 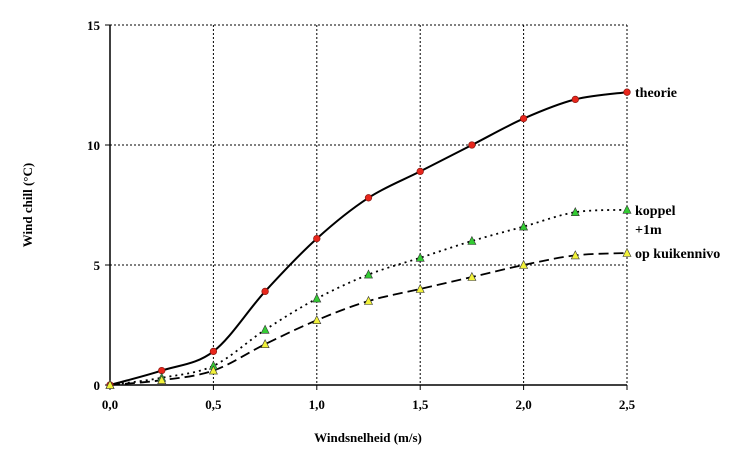 I want to click on x-tick-label: 0,0, so click(x=110, y=404).